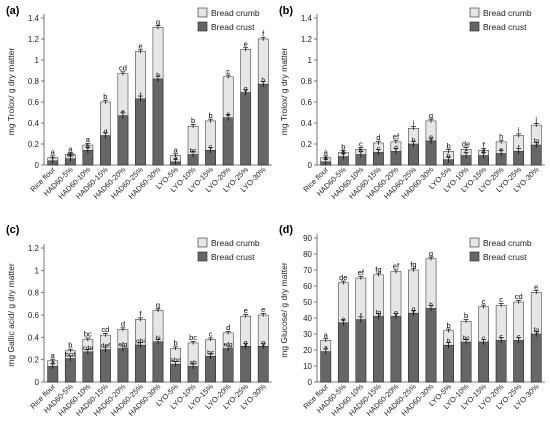 Image resolution: width=550 pixels, height=438 pixels. What do you see at coordinates (175, 360) in the screenshot?
I see `crust-significance-label: abc` at bounding box center [175, 360].